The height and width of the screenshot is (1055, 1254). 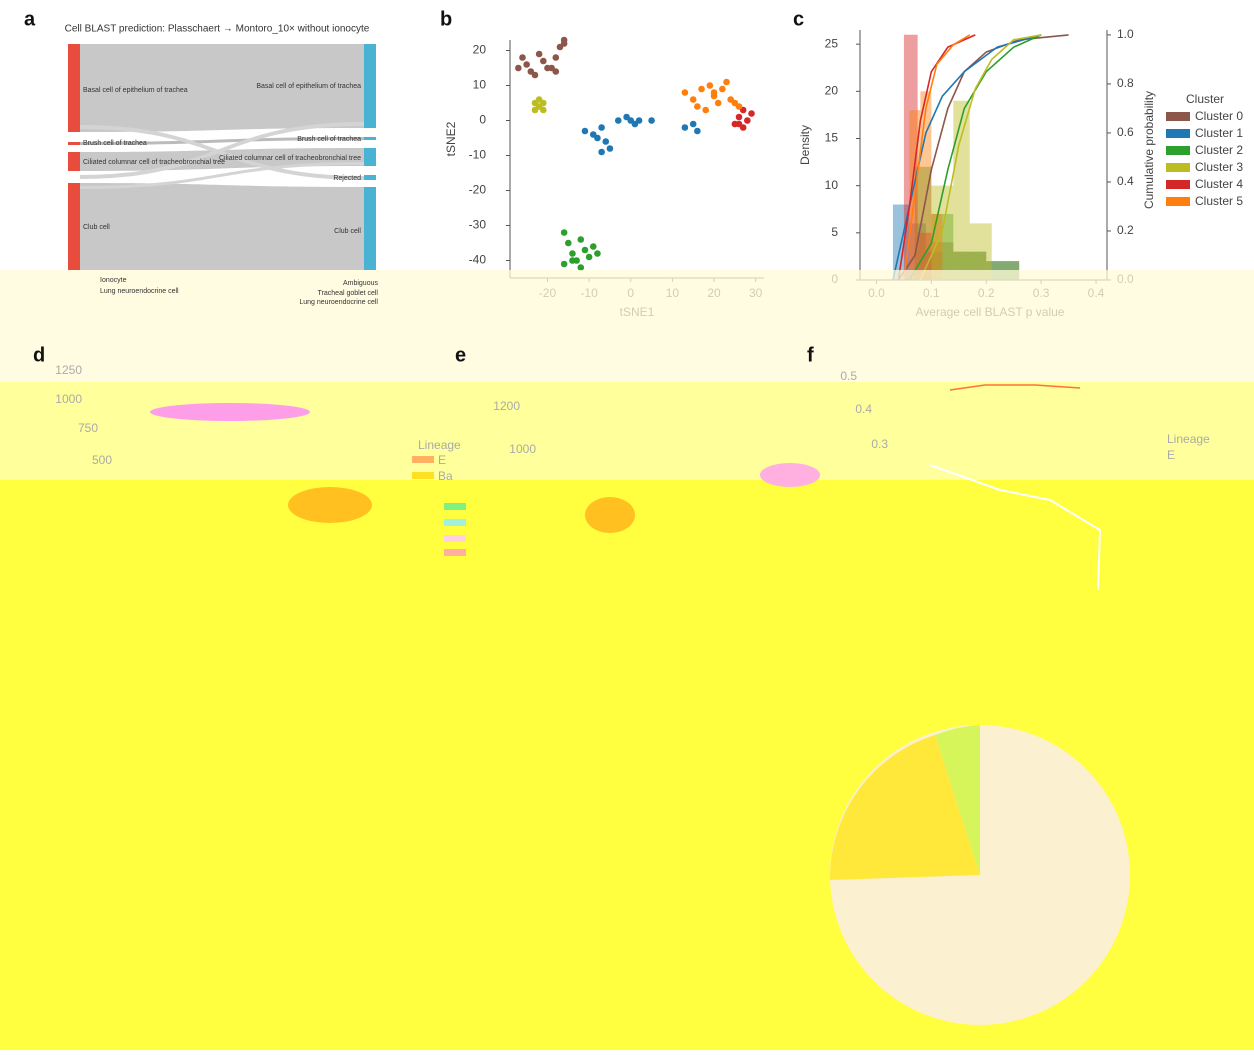 I want to click on y-tick-label: 0.4, so click(x=863, y=409).